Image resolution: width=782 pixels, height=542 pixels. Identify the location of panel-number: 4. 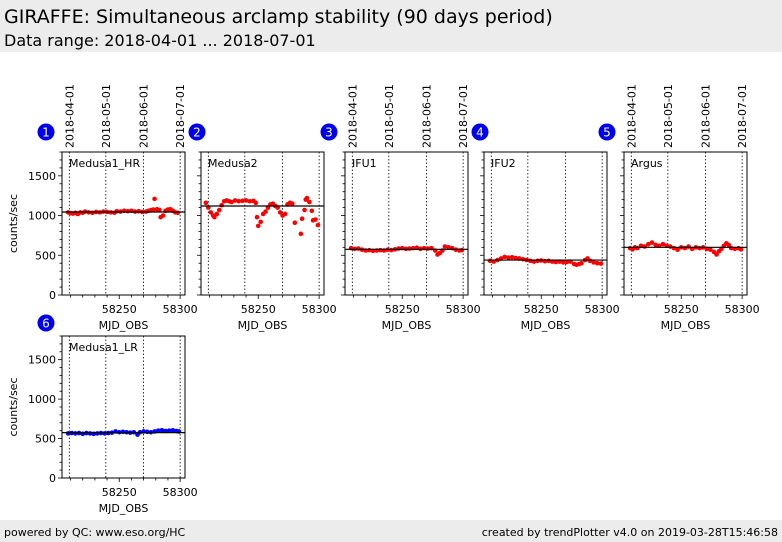
(480, 133).